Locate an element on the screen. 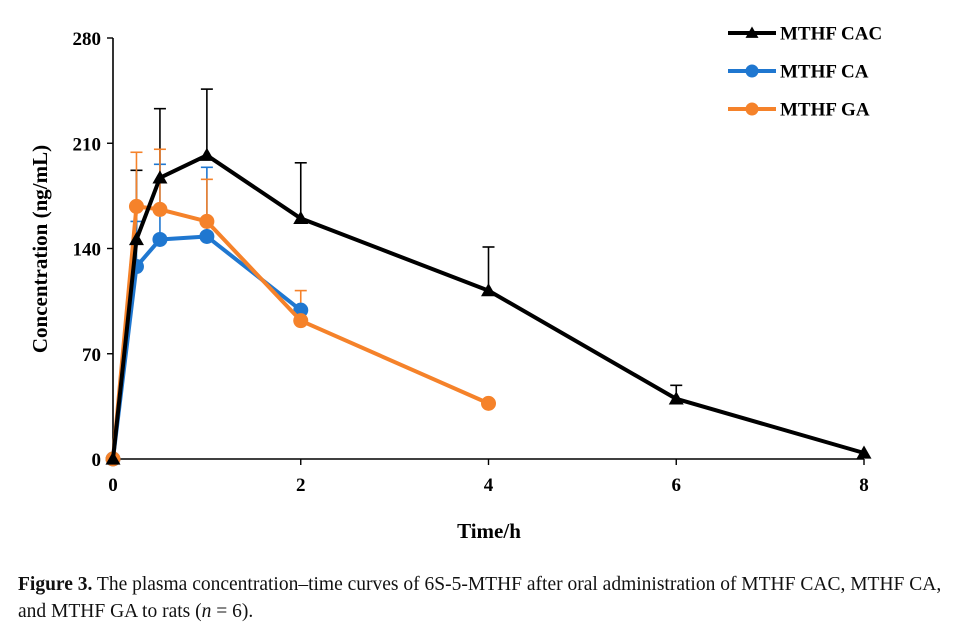 This screenshot has width=957, height=630. y-tick-label: 140 is located at coordinates (87, 250).